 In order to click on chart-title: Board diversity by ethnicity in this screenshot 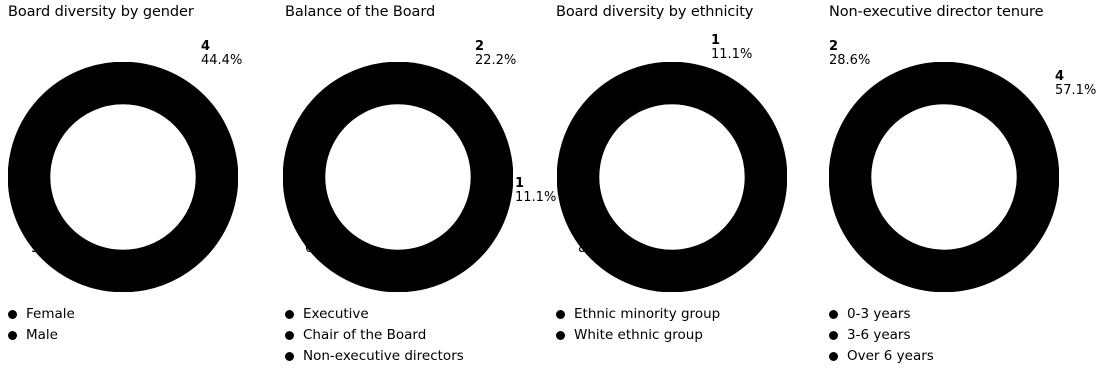, I will do `click(655, 12)`.